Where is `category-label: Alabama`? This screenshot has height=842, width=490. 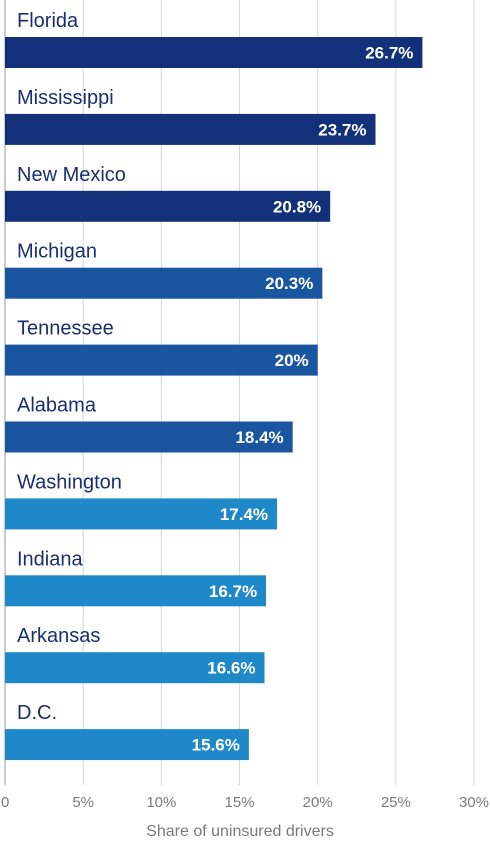
category-label: Alabama is located at coordinates (57, 406).